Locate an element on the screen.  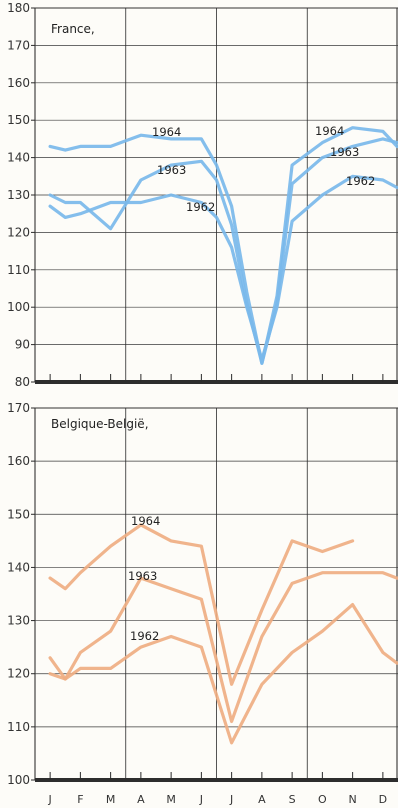
panel-title: Belgique-België, is located at coordinates (100, 424).